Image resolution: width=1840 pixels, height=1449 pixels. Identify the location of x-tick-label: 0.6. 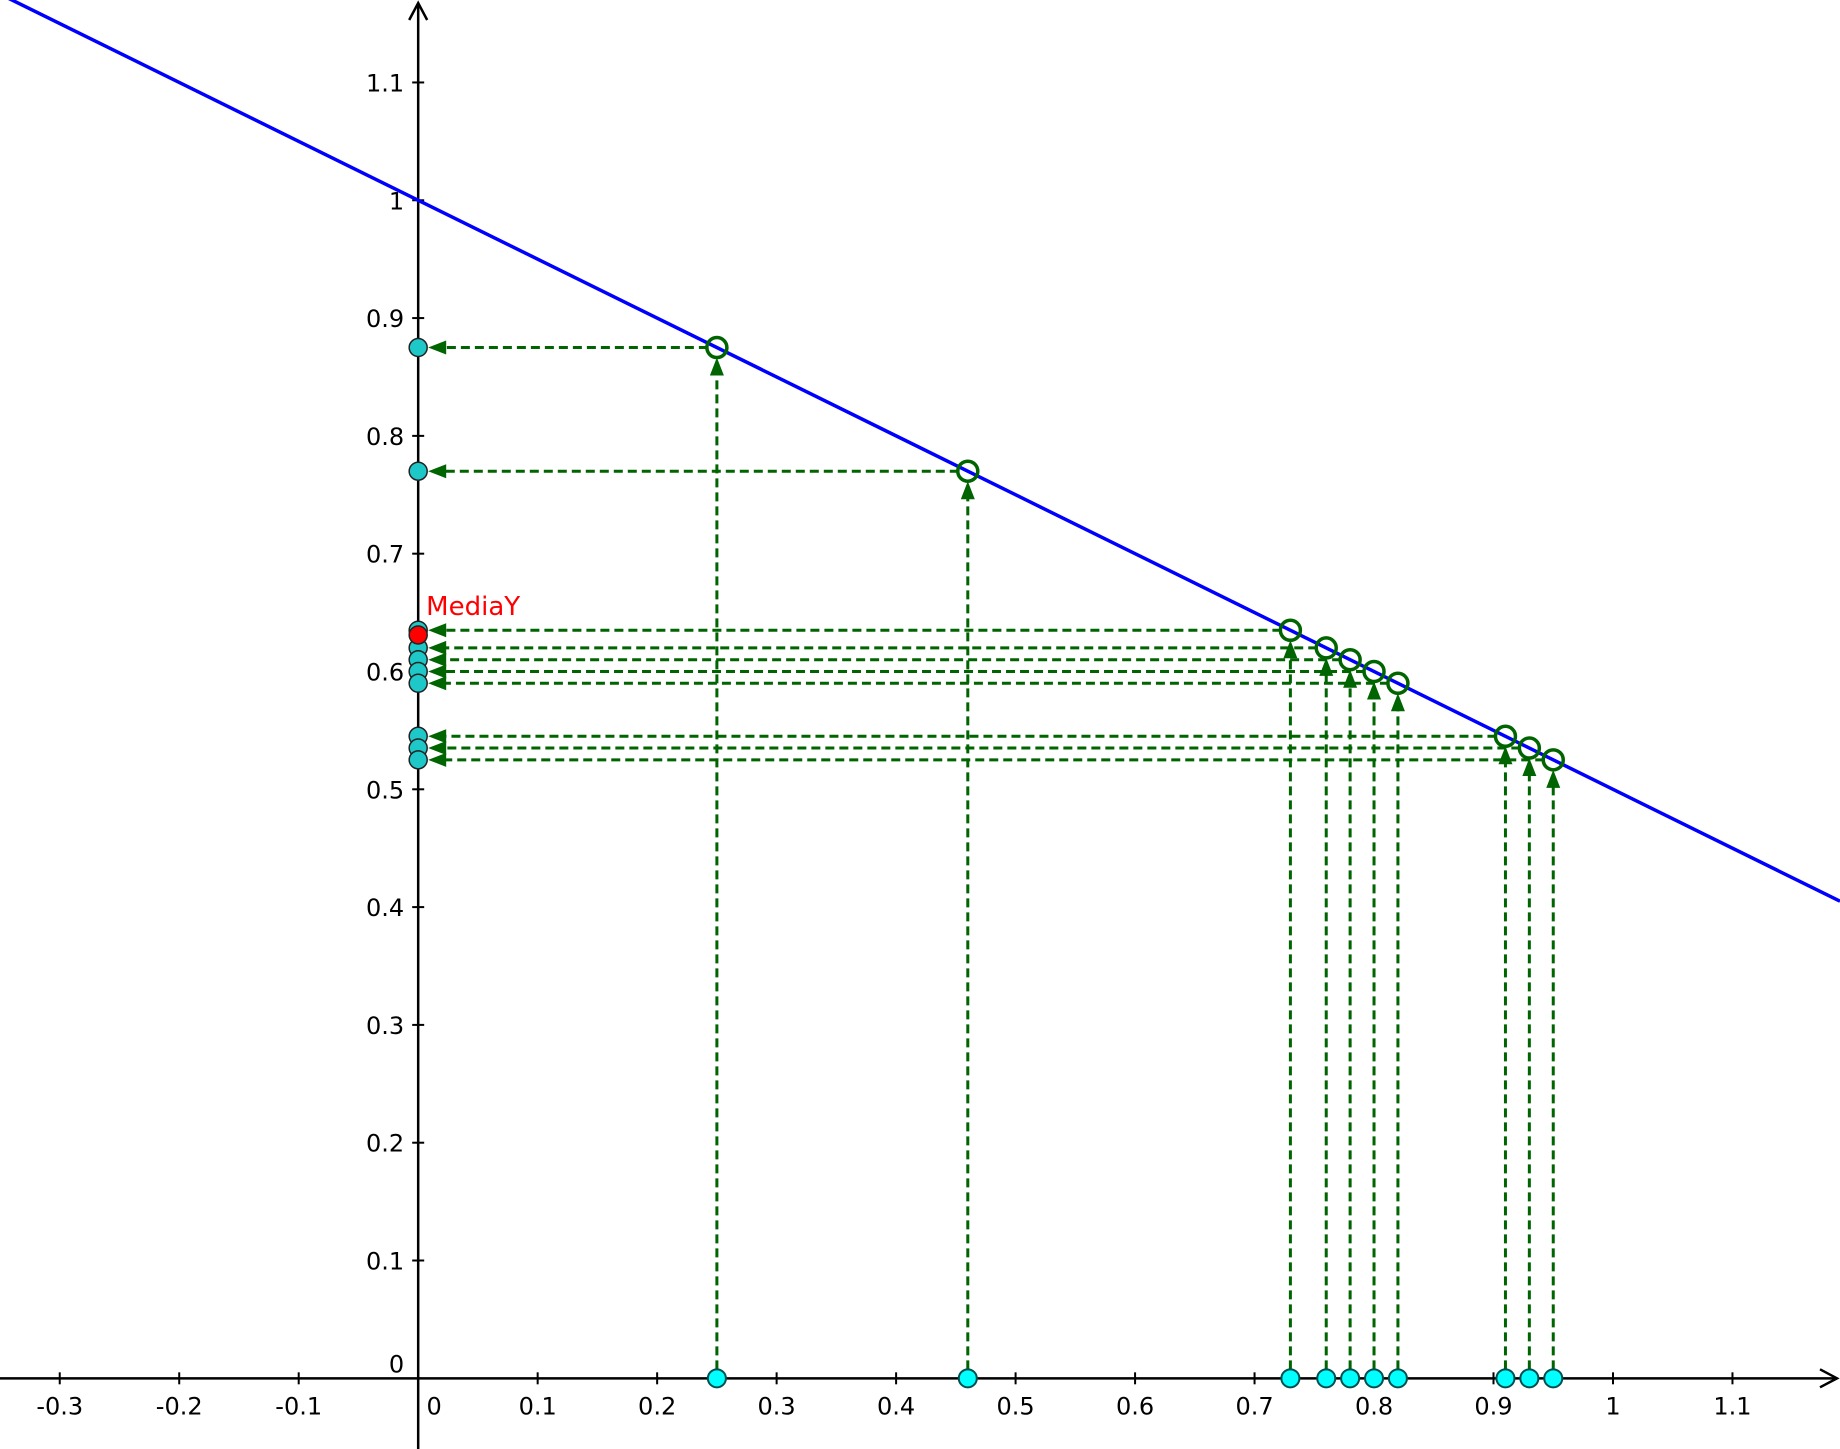
(1135, 1406).